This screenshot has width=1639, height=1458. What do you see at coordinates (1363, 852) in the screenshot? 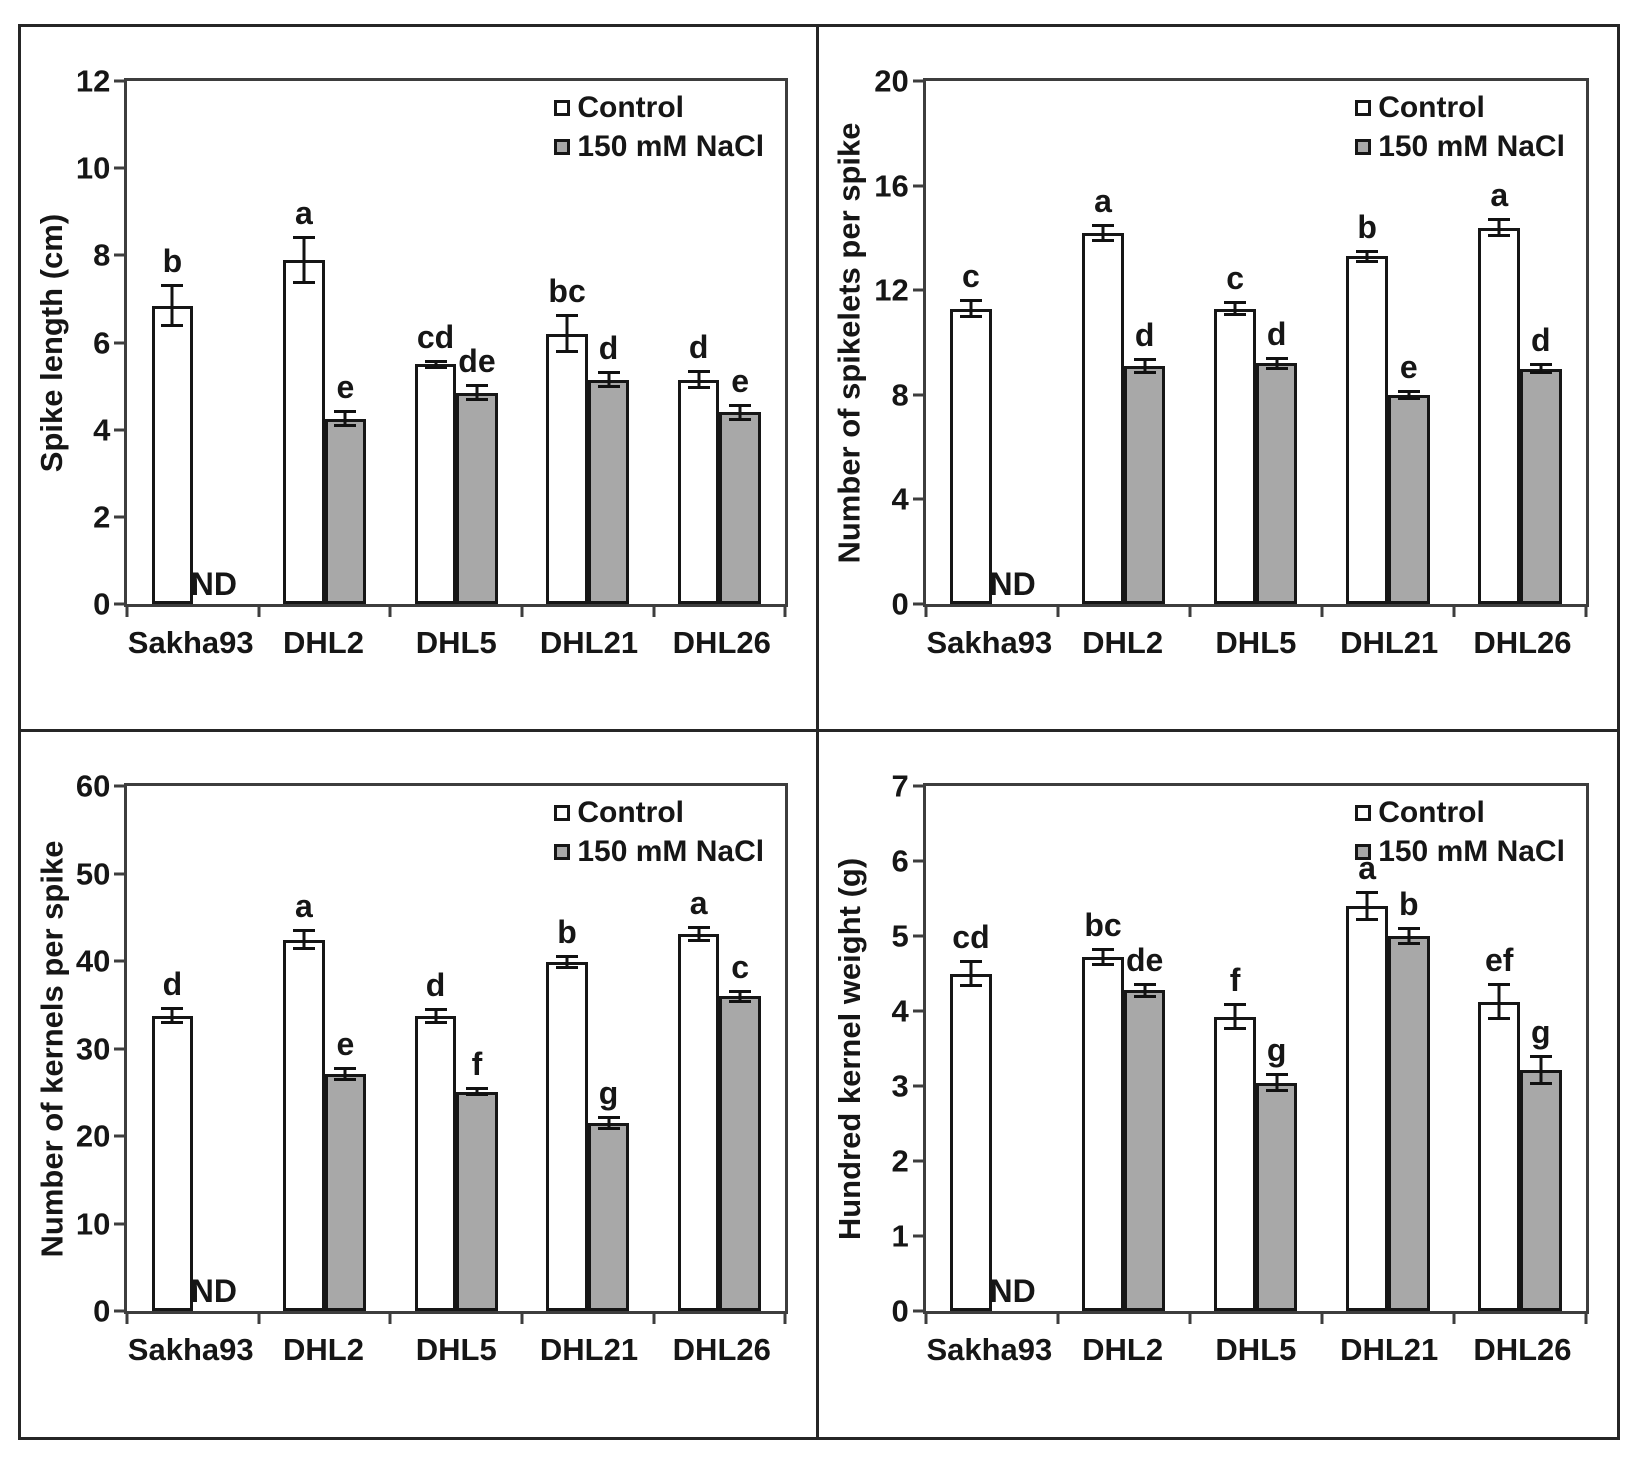
I see `legend-swatch-nacl-icon` at bounding box center [1363, 852].